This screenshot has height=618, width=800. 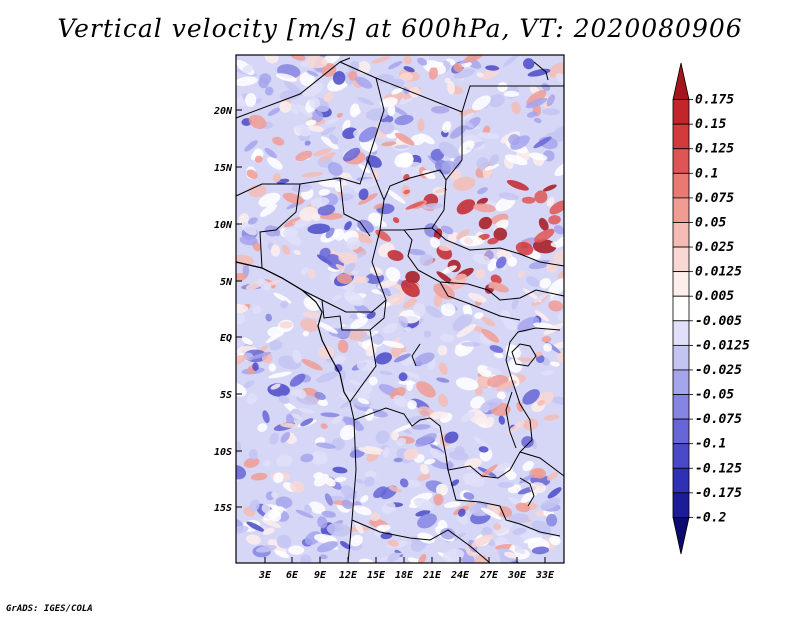 What do you see at coordinates (718, 419) in the screenshot?
I see `colorbar-label: -0.075` at bounding box center [718, 419].